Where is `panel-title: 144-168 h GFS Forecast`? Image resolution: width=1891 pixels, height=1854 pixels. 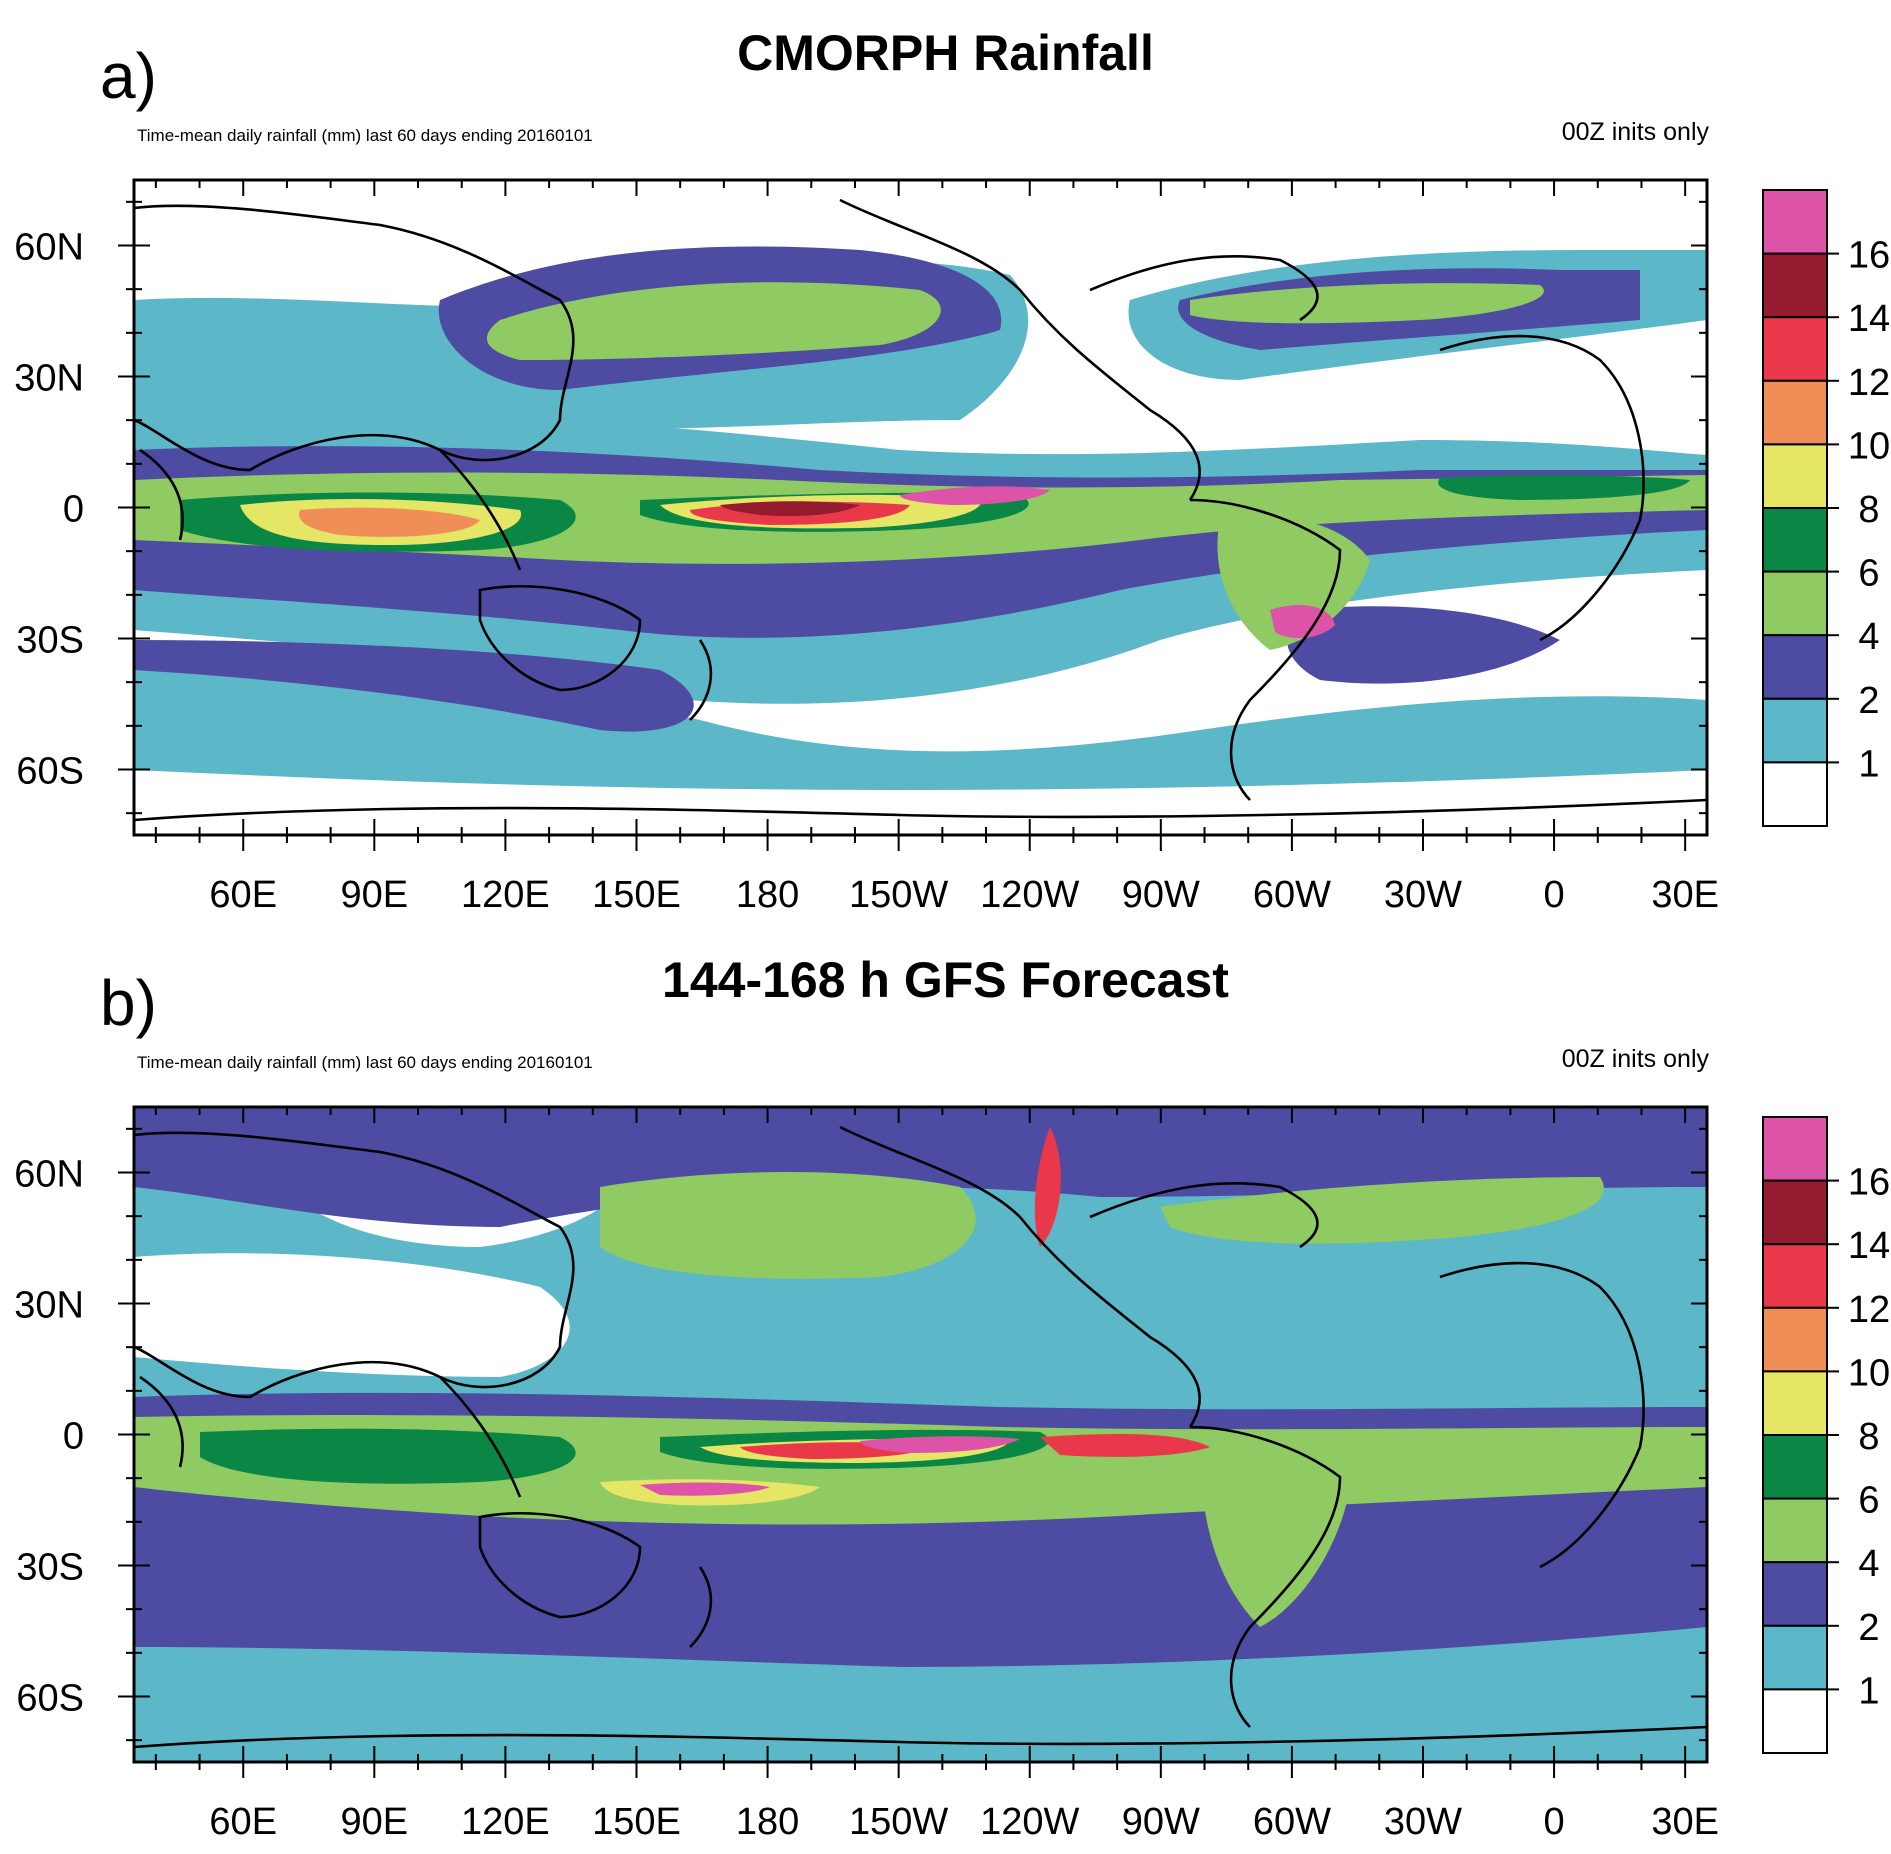
panel-title: 144-168 h GFS Forecast is located at coordinates (945, 980).